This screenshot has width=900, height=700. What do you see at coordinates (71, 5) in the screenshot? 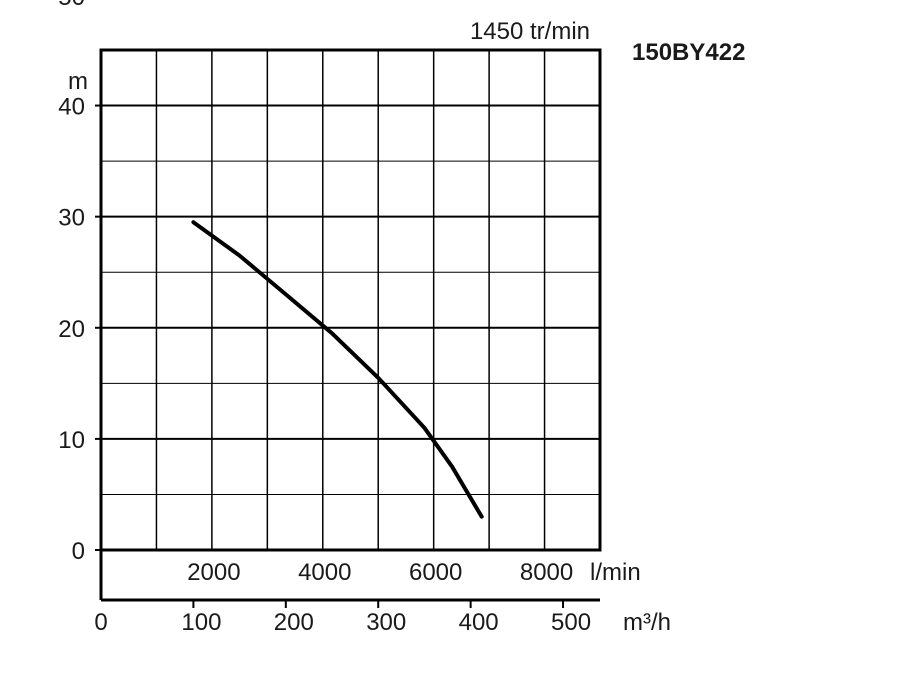
I see `clipped-top-tick-label: 50` at bounding box center [71, 5].